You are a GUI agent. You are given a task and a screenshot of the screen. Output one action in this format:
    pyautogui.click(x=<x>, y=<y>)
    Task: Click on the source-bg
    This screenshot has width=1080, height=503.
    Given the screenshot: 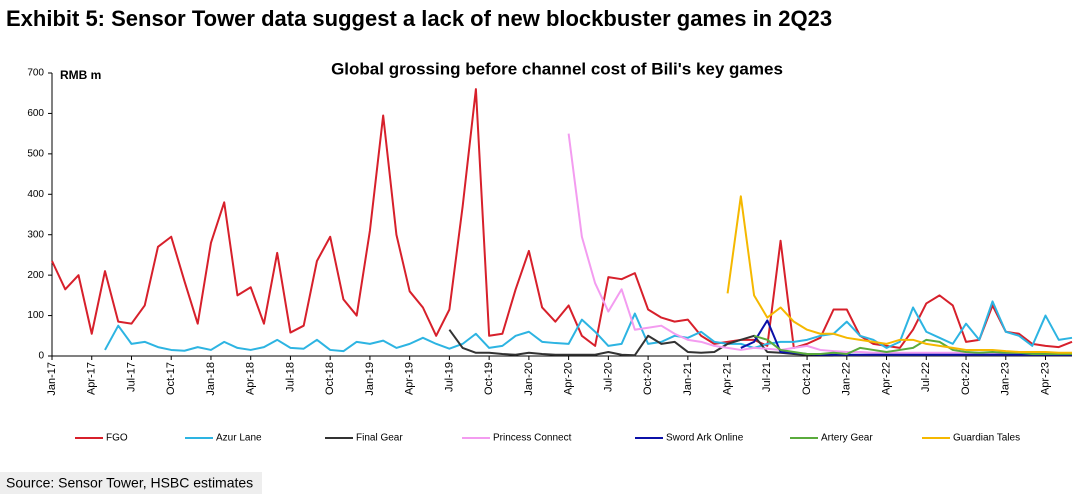 What is the action you would take?
    pyautogui.click(x=131, y=483)
    